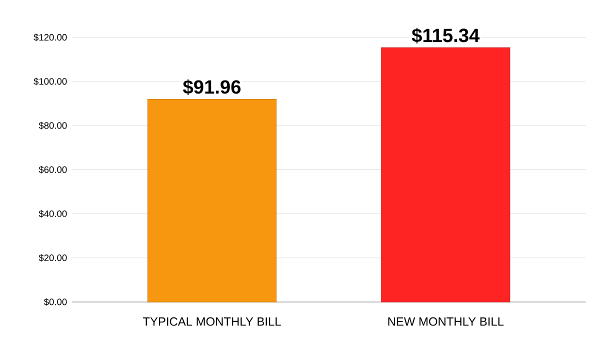 The height and width of the screenshot is (338, 600). I want to click on y-tick-label: $40.00, so click(52, 214).